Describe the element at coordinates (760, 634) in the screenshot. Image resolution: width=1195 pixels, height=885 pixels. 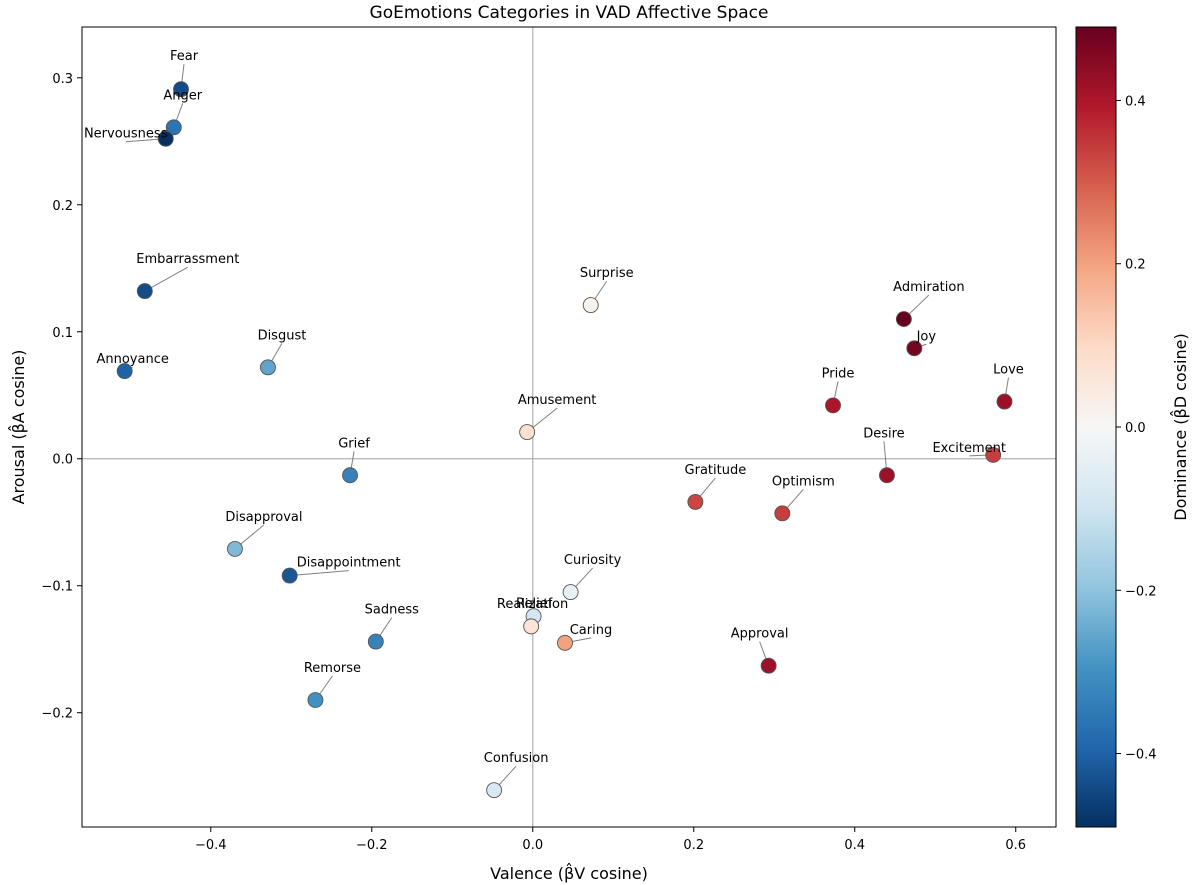
I see `point-label: Approval` at that location.